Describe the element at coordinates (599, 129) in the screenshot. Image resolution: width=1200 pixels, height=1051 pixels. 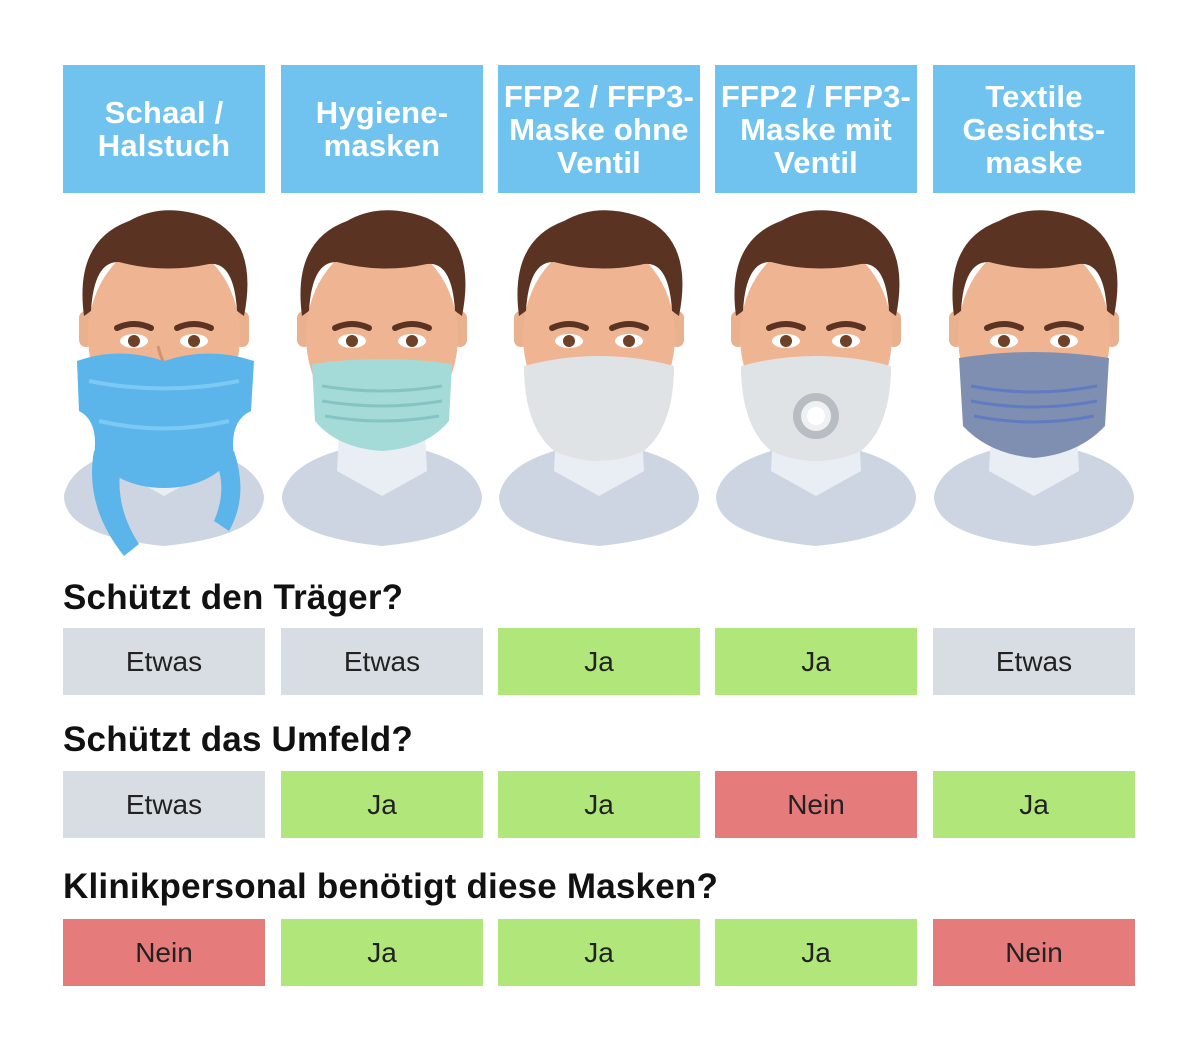
I see `column-header-ffp: FFP2 / FFP3- Maske ohne Ventil` at that location.